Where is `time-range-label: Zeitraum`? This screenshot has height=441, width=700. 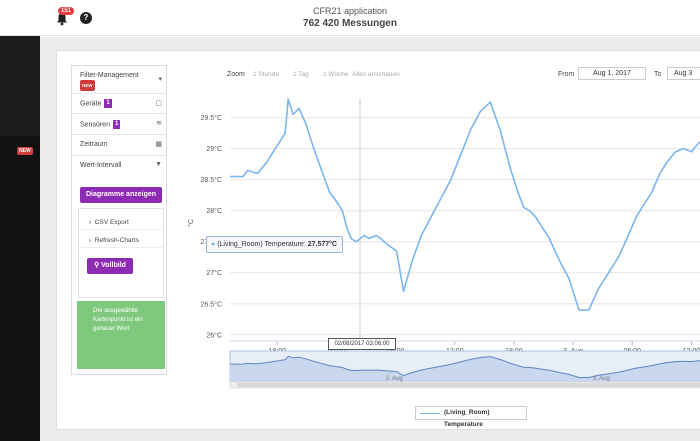 time-range-label: Zeitraum is located at coordinates (94, 144).